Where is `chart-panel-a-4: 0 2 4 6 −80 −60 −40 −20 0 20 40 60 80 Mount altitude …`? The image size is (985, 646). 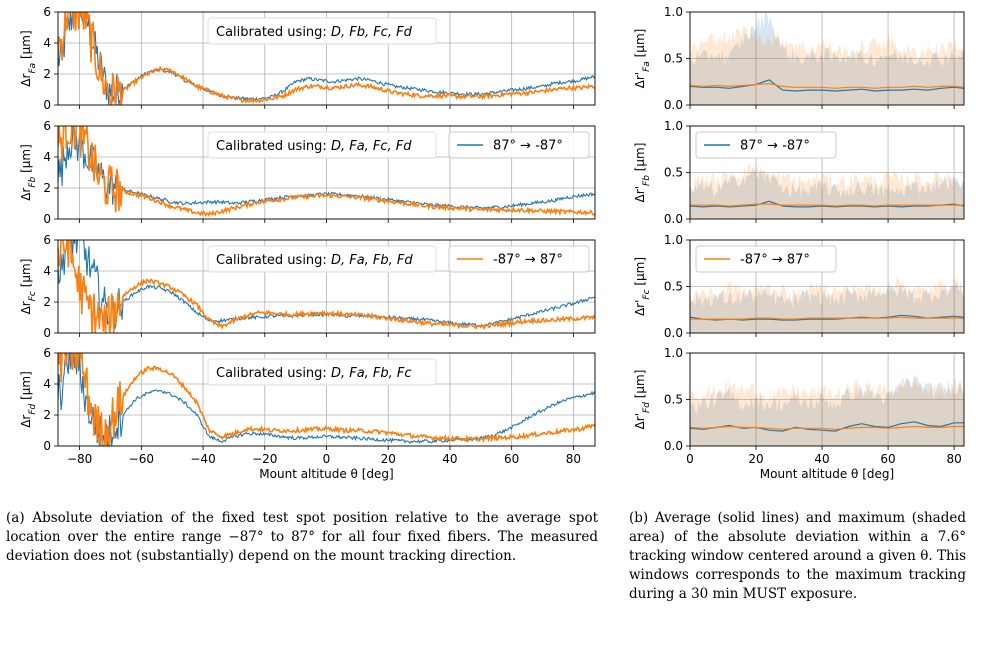 chart-panel-a-4: 0 2 4 6 −80 −60 −40 −20 0 20 40 60 80 Mount altitude … is located at coordinates (307, 413).